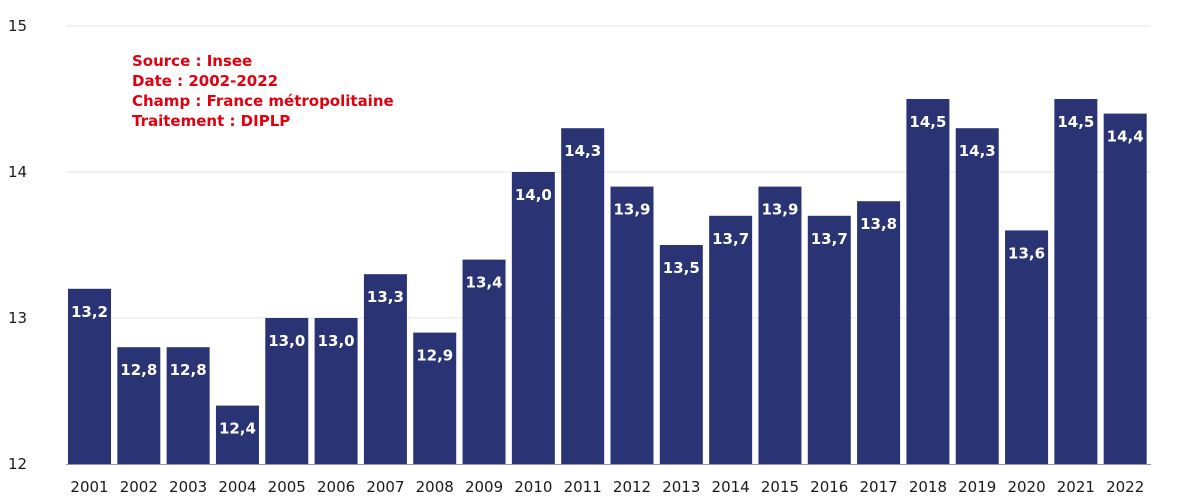 The height and width of the screenshot is (499, 1181). What do you see at coordinates (385, 487) in the screenshot?
I see `x-tick-label: 2007` at bounding box center [385, 487].